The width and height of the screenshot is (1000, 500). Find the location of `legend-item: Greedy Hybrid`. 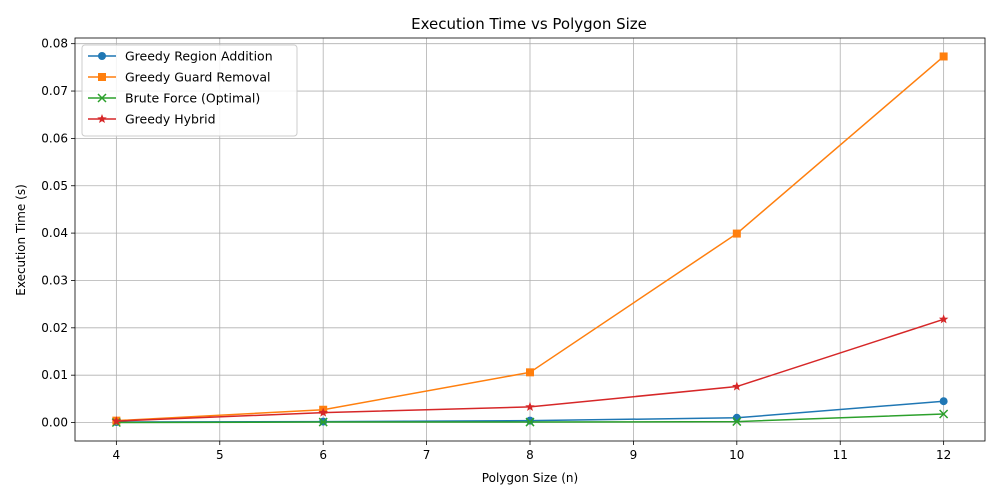

legend-item: Greedy Hybrid is located at coordinates (152, 119).